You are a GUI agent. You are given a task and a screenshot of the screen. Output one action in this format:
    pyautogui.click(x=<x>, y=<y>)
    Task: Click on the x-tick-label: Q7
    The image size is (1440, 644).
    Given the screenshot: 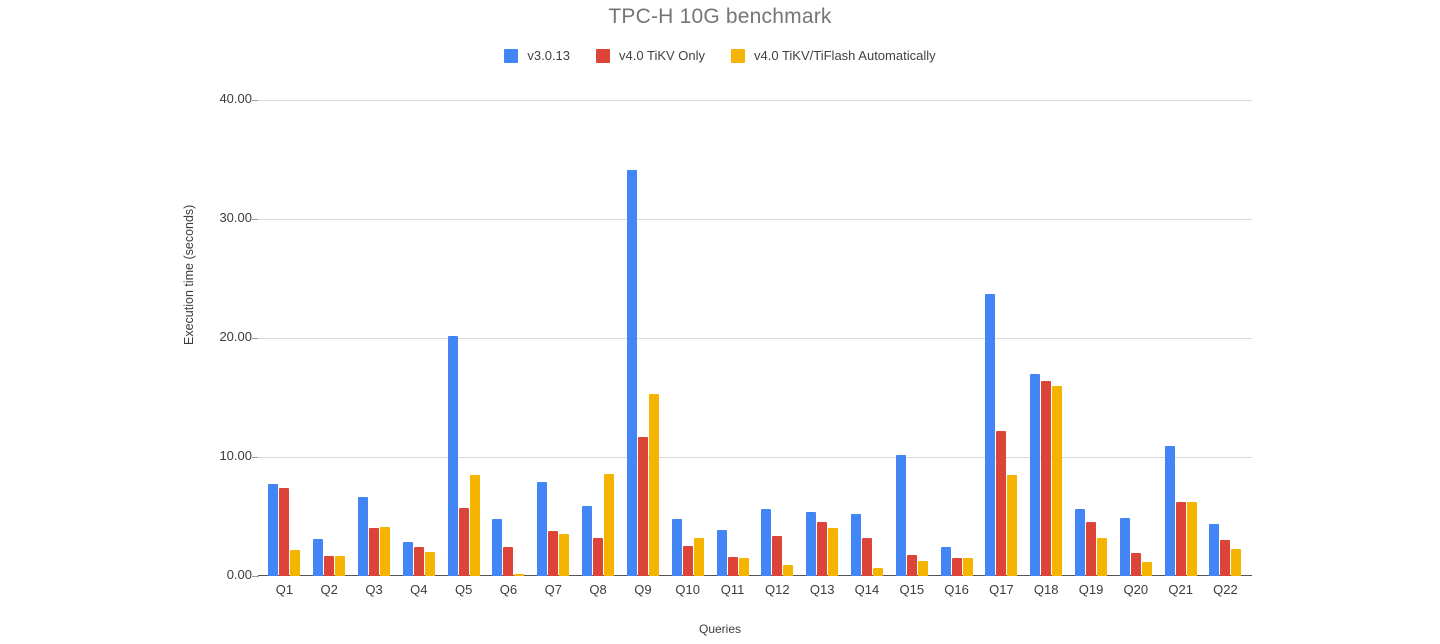 What is the action you would take?
    pyautogui.click(x=553, y=589)
    